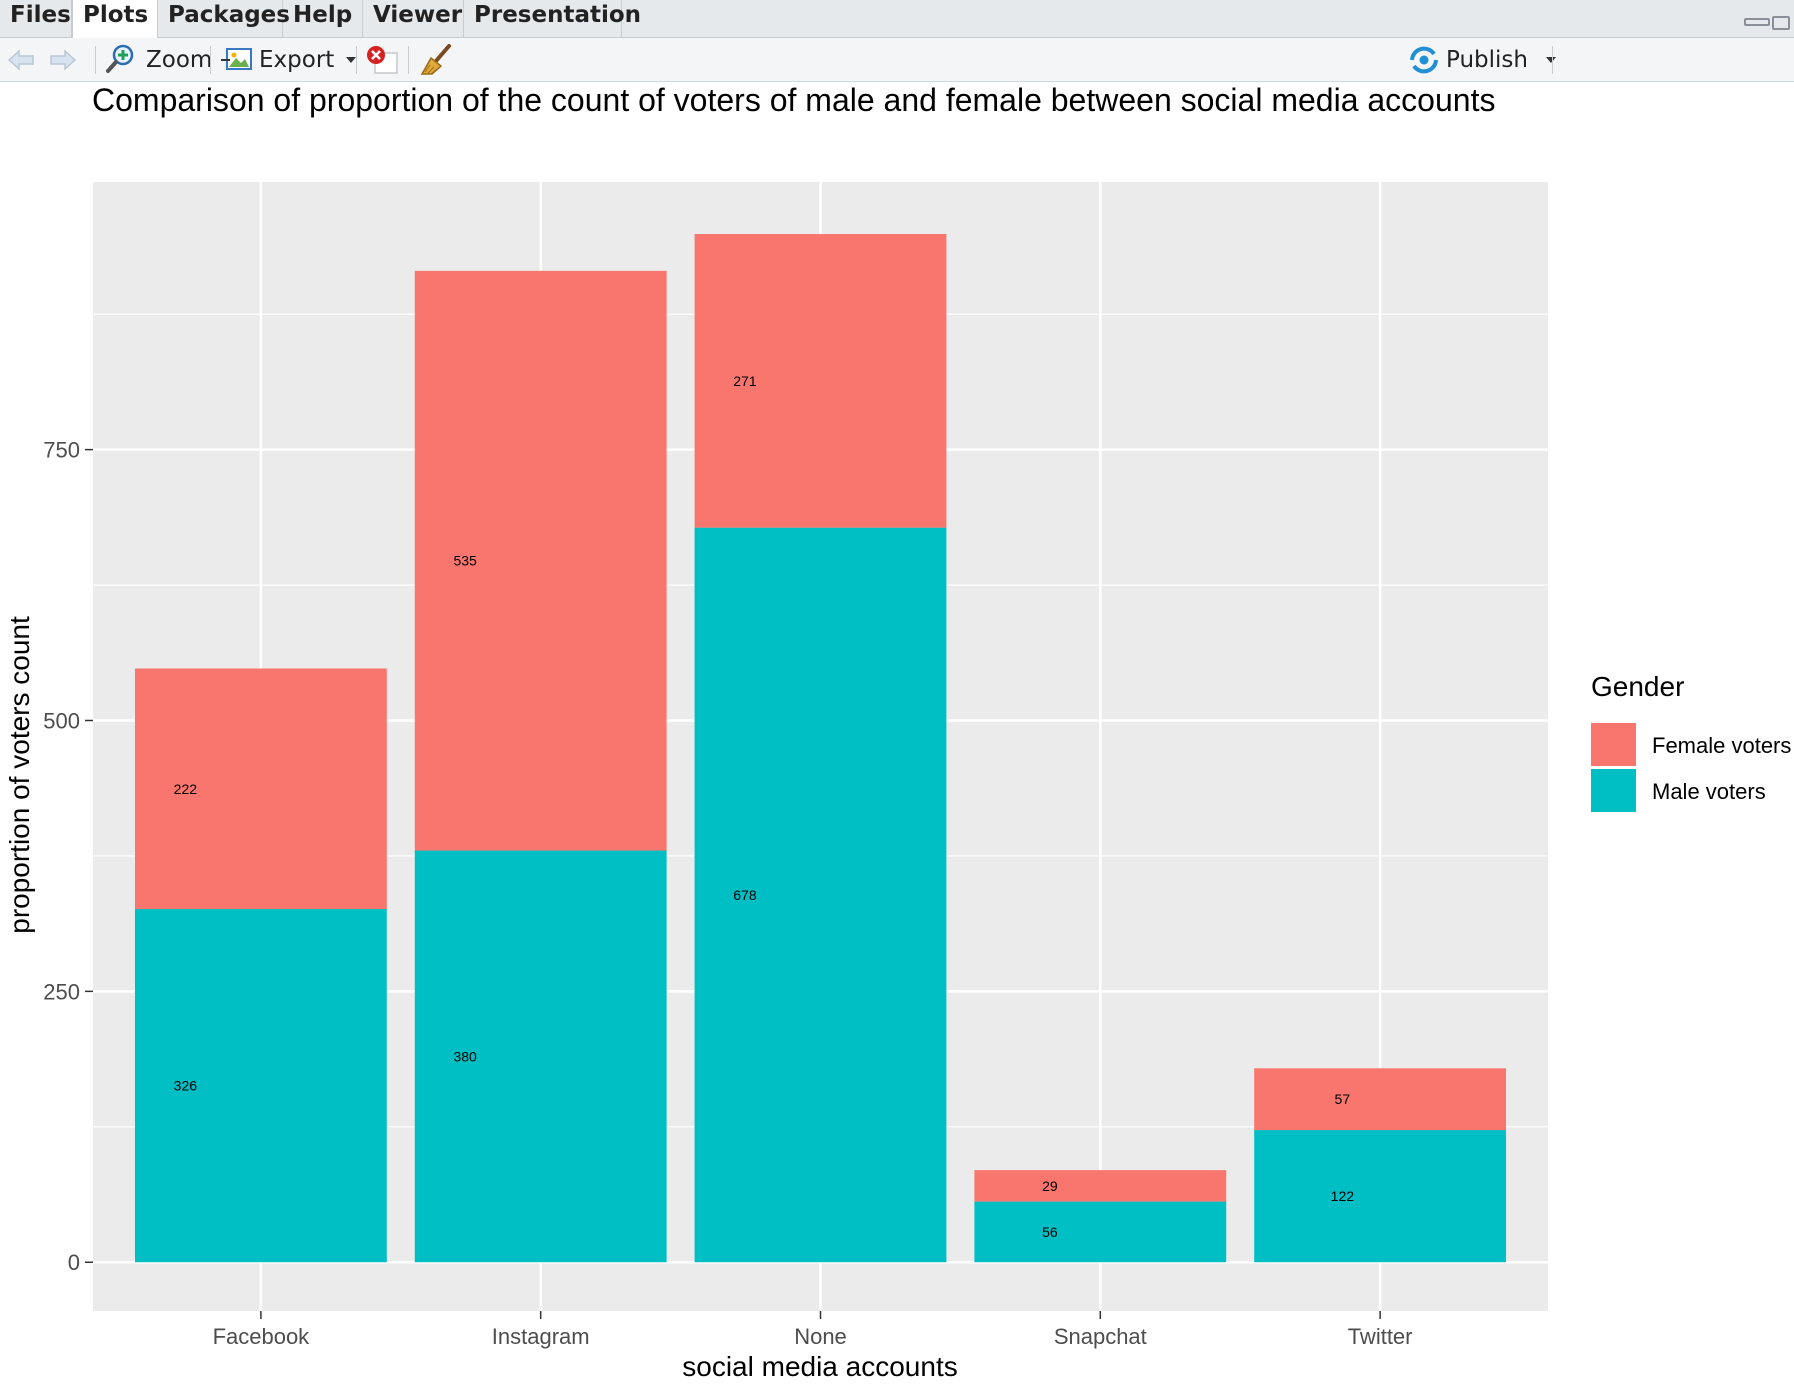  What do you see at coordinates (1380, 1196) in the screenshot?
I see `bar-male-twitter` at bounding box center [1380, 1196].